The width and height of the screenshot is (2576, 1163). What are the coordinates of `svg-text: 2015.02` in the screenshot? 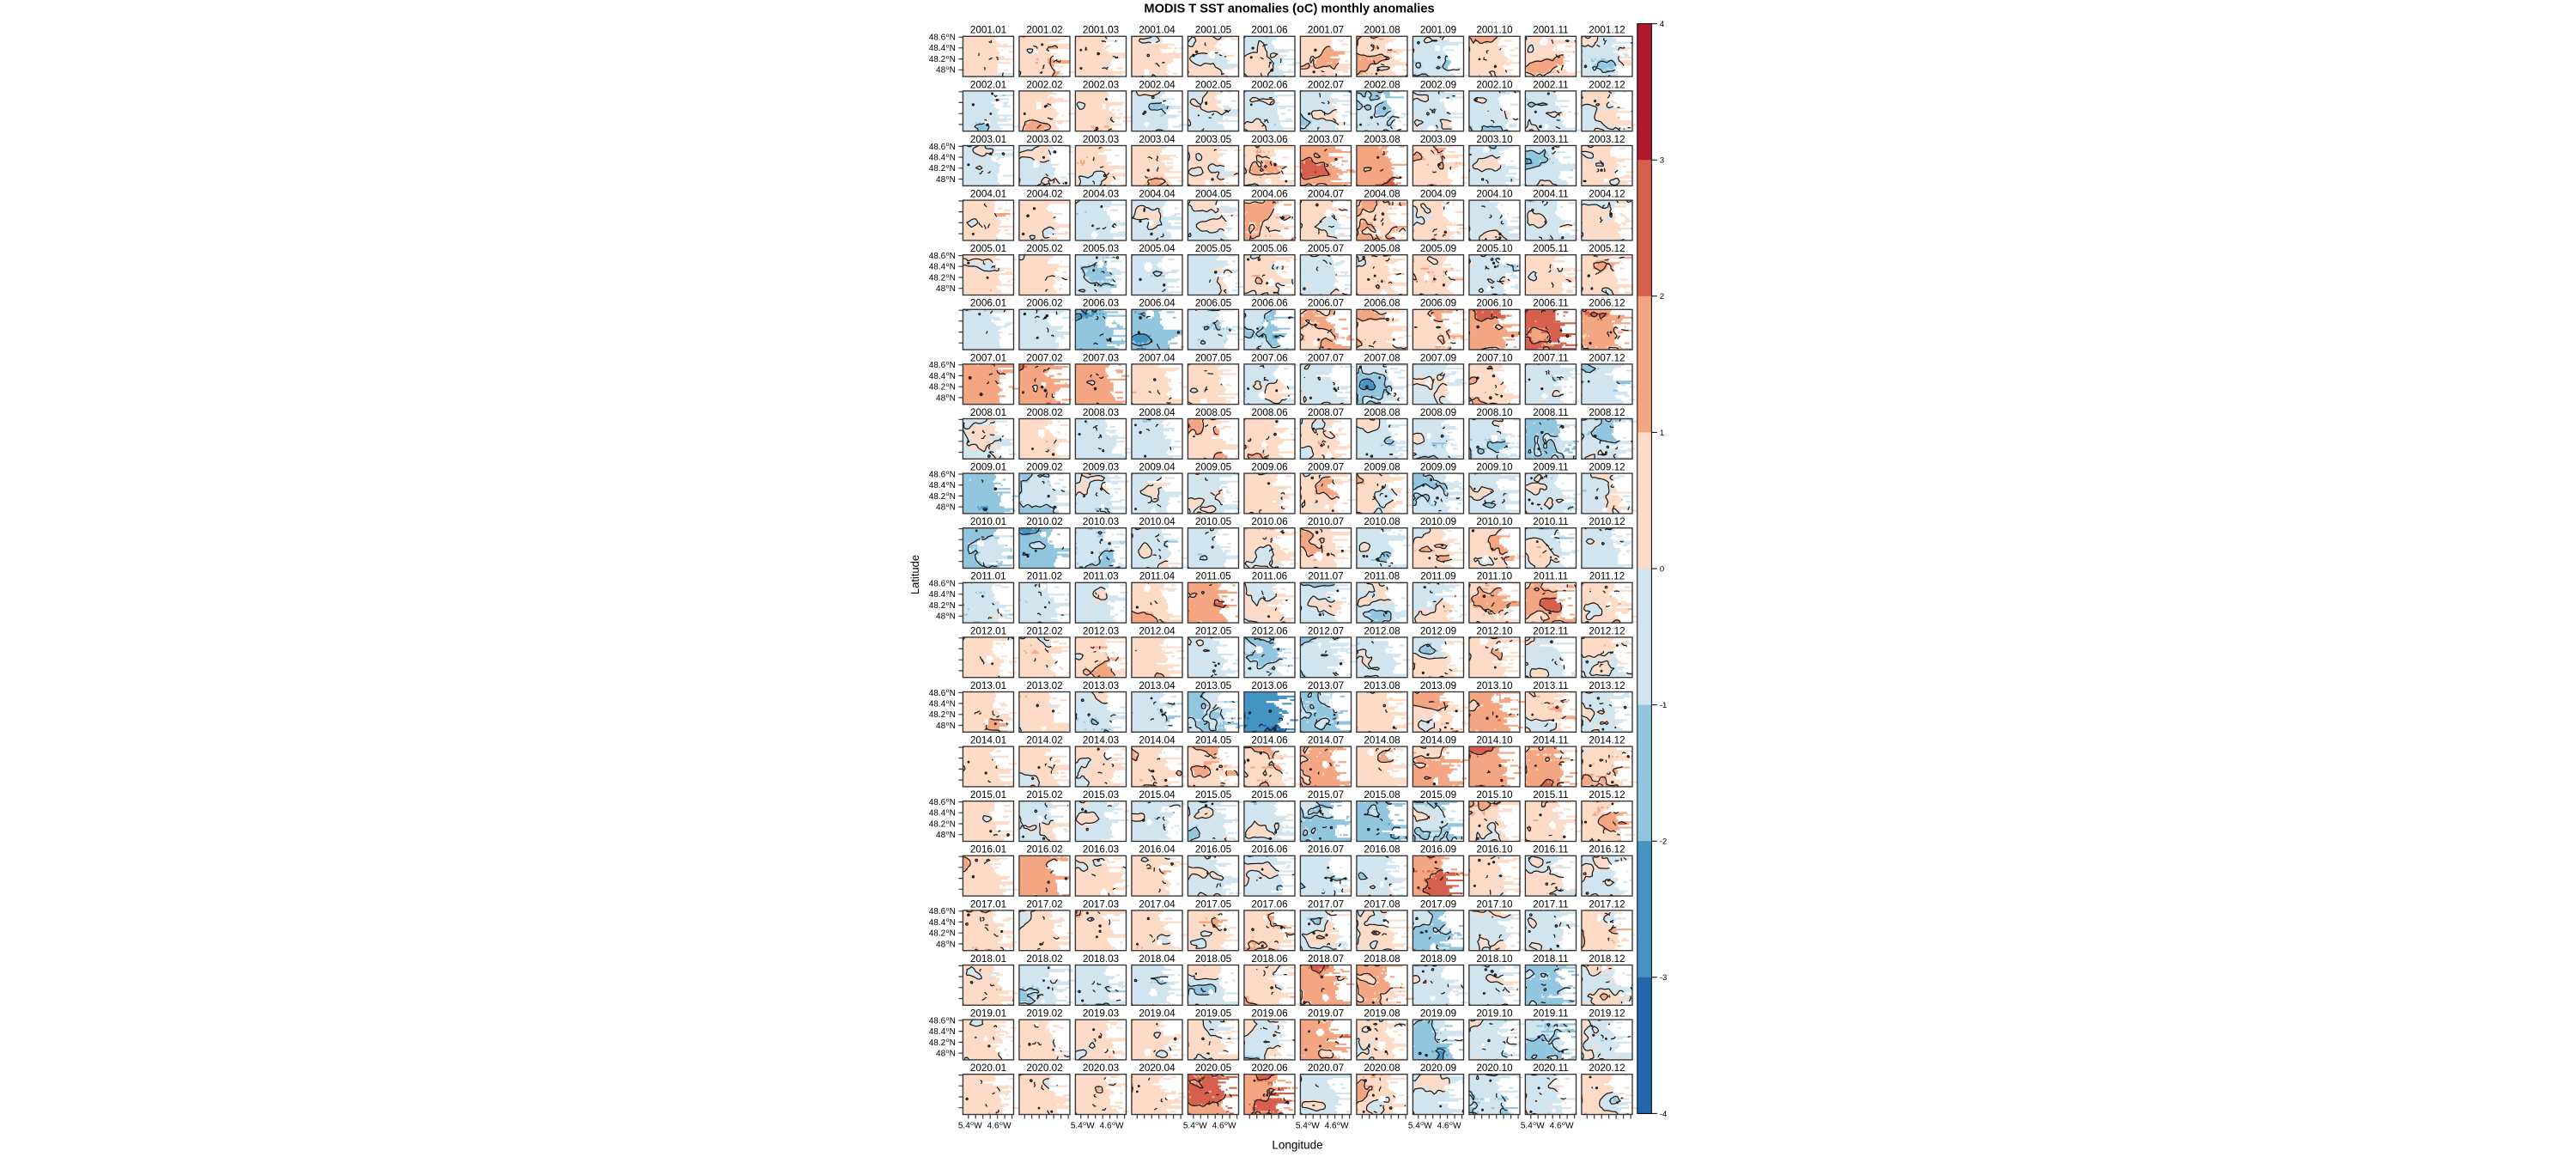 It's located at (1044, 795).